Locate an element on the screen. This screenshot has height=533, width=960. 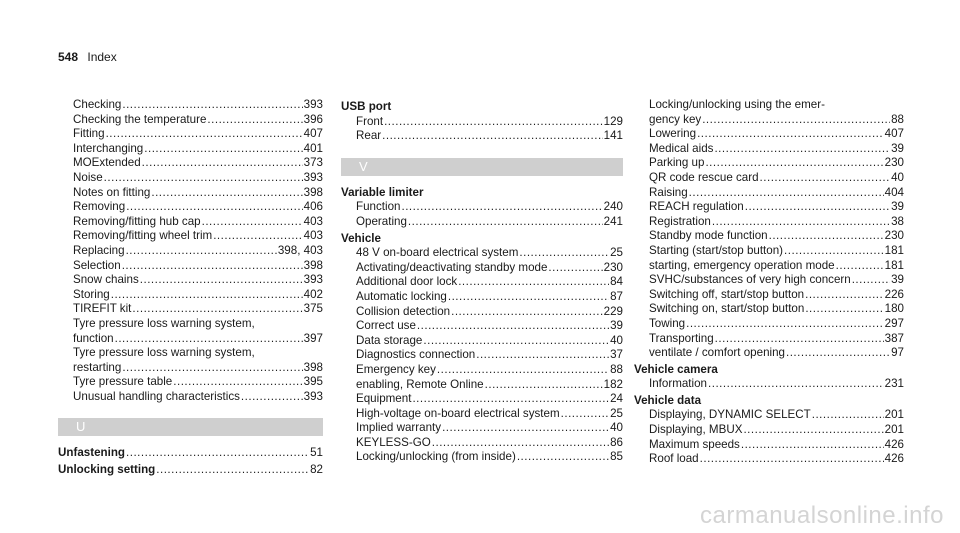
page-ref: 129 is located at coordinates (613, 121).